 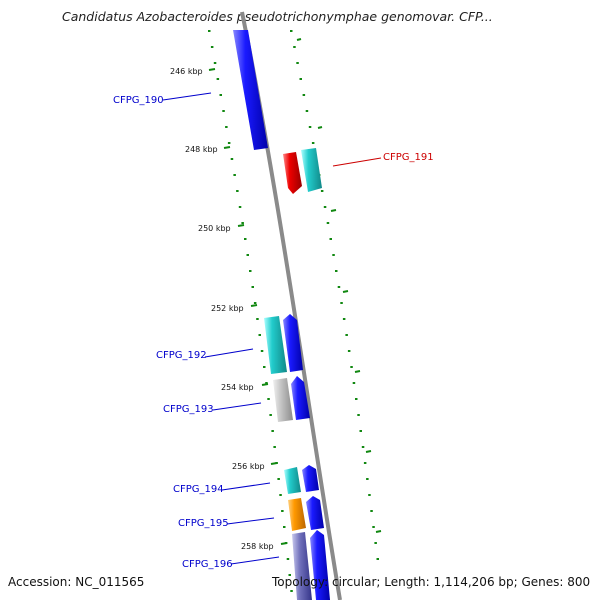 I want to click on gene-label-cfpg-191: CFPG_191, so click(x=408, y=157).